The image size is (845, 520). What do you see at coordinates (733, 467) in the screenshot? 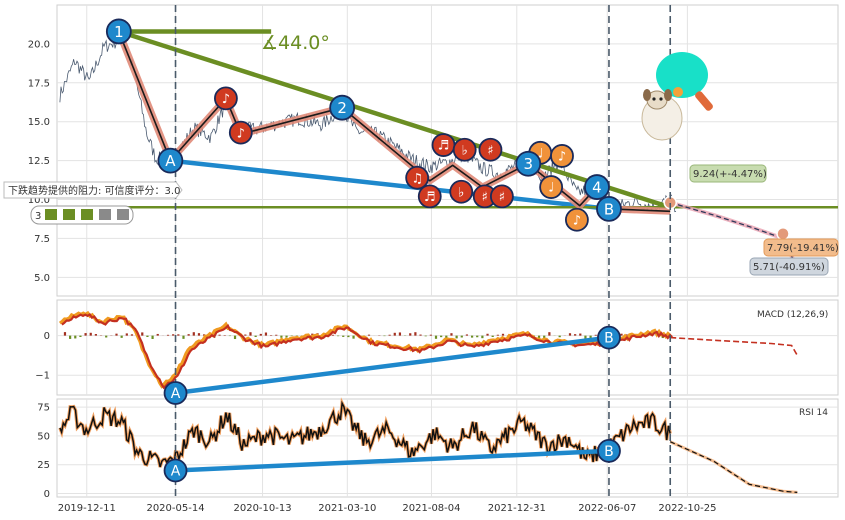
I see `rsi-forecast` at bounding box center [733, 467].